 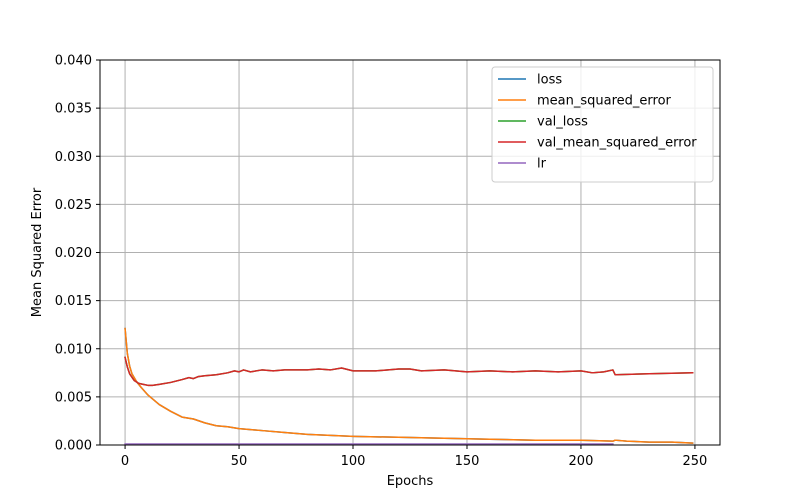 I want to click on x-axis-label: Epochs, so click(x=410, y=481).